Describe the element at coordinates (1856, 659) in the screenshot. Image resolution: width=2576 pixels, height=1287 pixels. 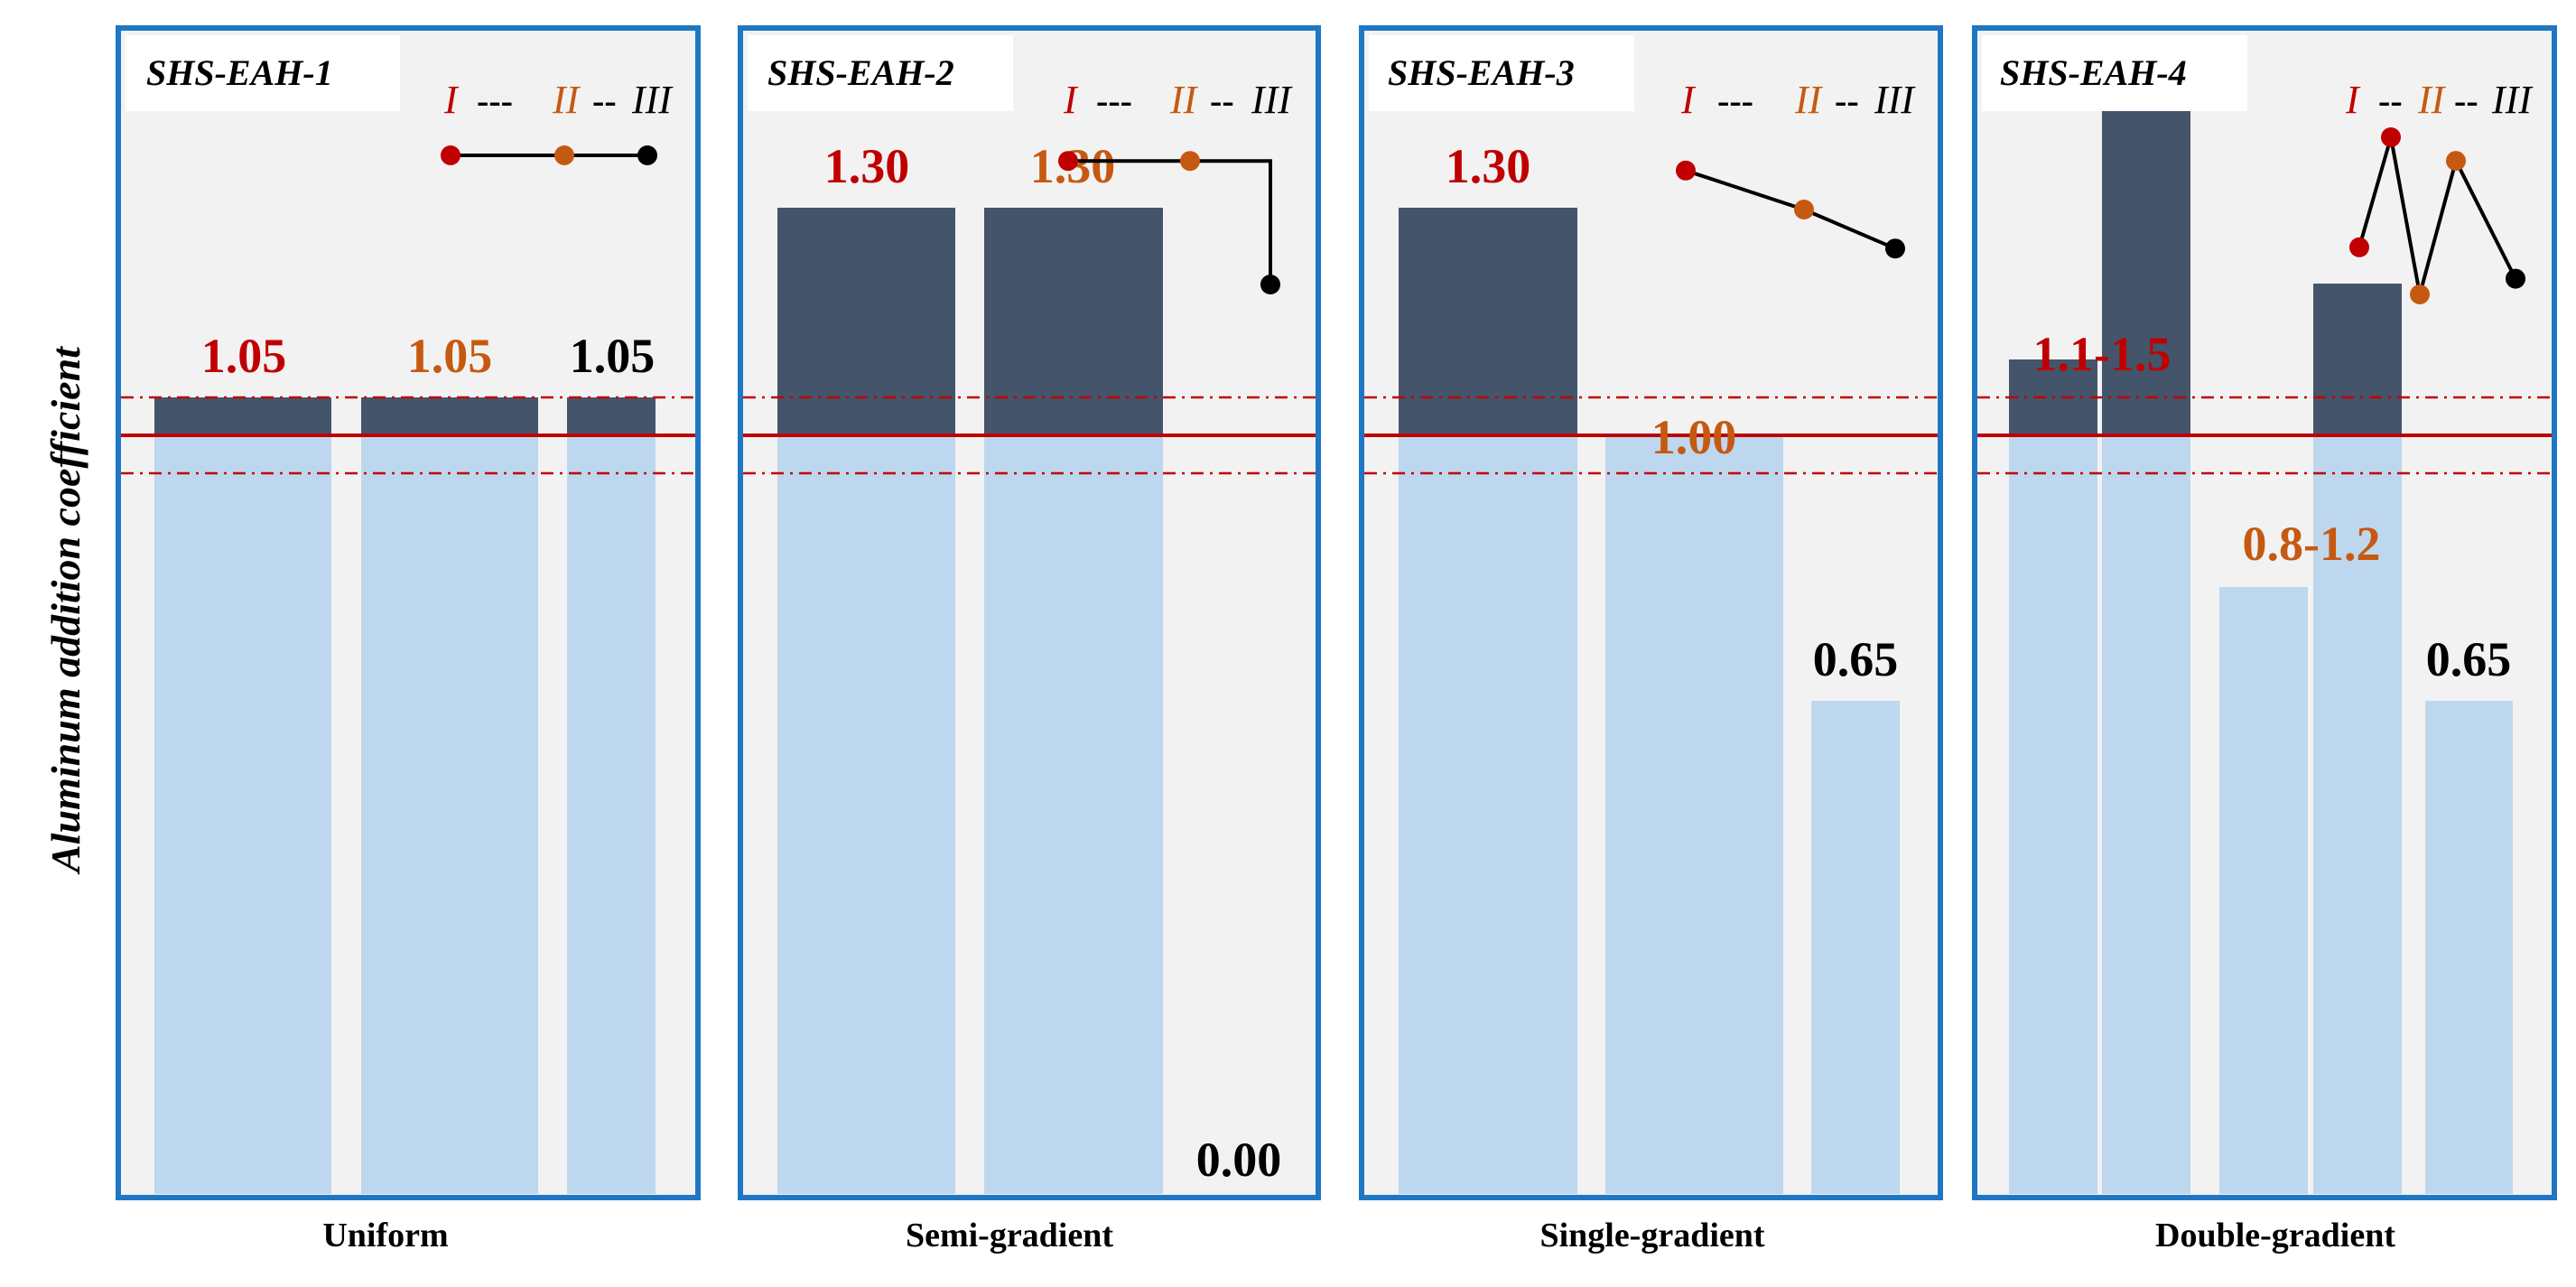
I see `panel-3-value-label-3: 0.65` at that location.